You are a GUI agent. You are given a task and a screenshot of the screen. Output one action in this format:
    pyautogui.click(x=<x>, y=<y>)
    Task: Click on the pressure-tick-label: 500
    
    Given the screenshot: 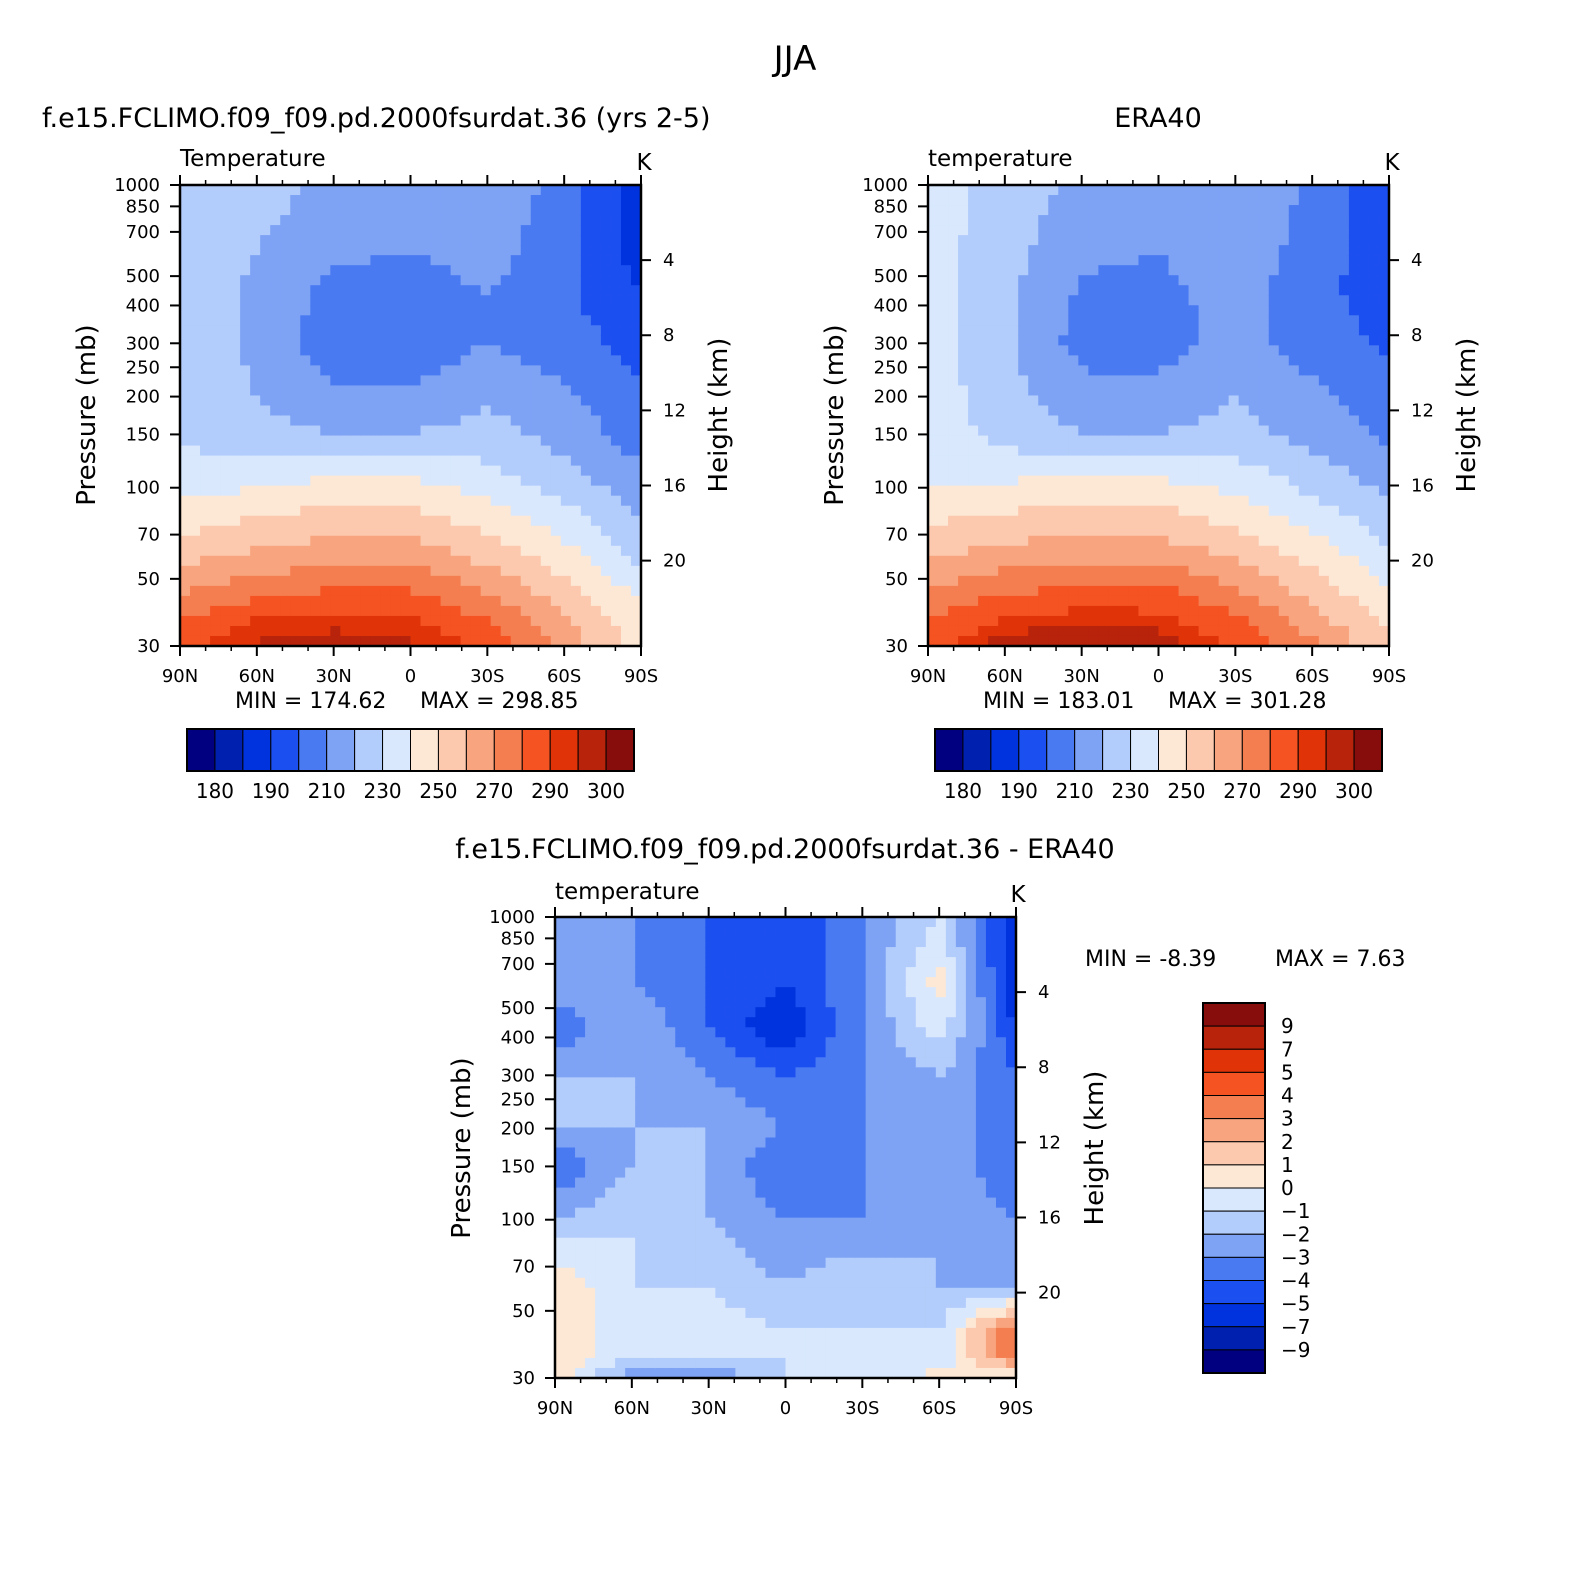 What is the action you would take?
    pyautogui.click(x=143, y=276)
    